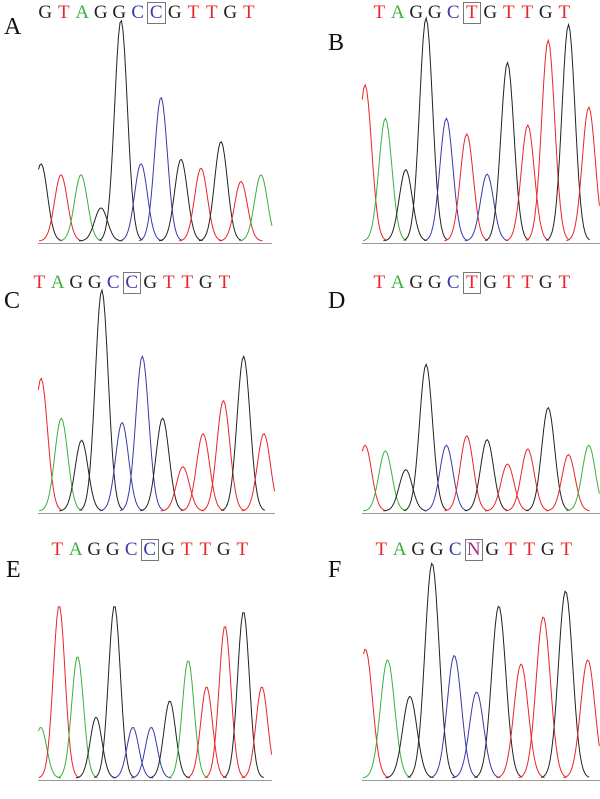 The width and height of the screenshot is (600, 799). I want to click on highlighted-base: T, so click(471, 283).